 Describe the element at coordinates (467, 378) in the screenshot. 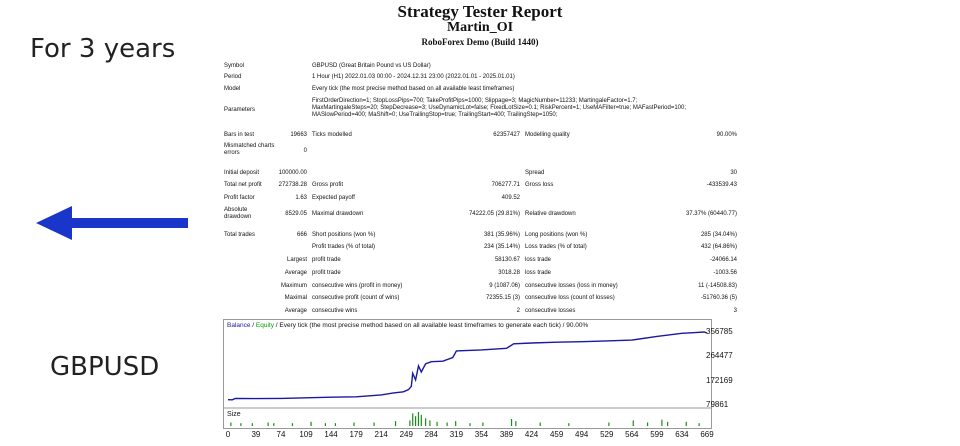

I see `balance-chart-canvas` at that location.